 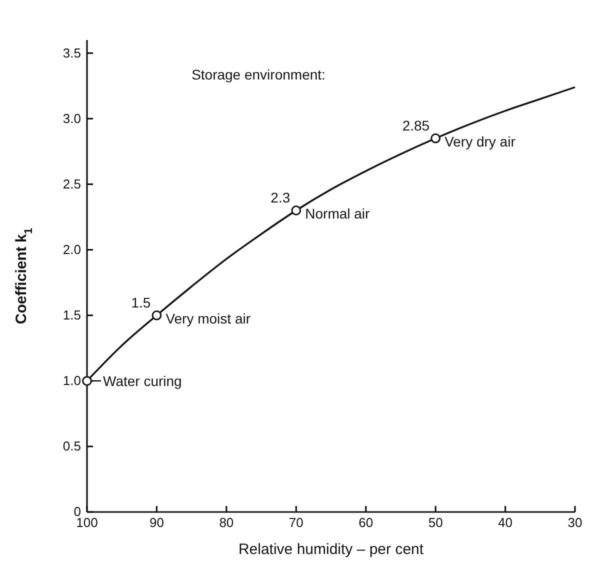 What do you see at coordinates (142, 380) in the screenshot?
I see `annotation: Water curing` at bounding box center [142, 380].